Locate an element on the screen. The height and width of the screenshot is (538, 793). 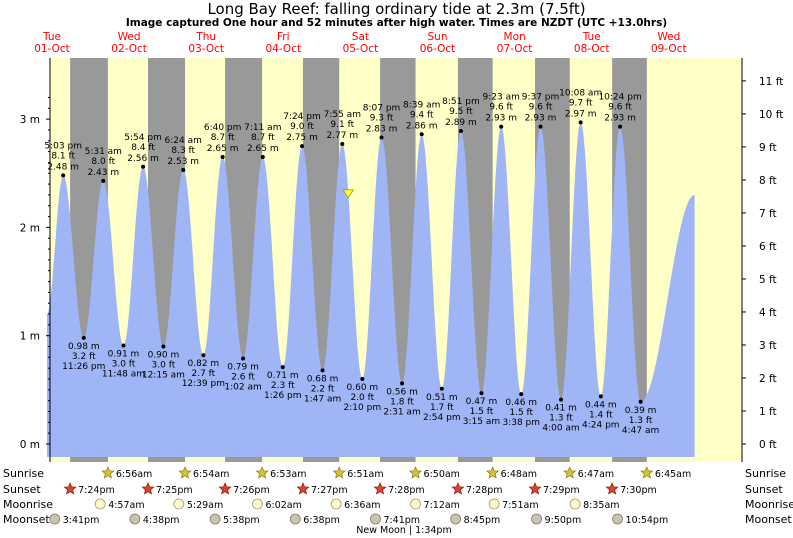
row-label-left: Moonrise is located at coordinates (28, 504).